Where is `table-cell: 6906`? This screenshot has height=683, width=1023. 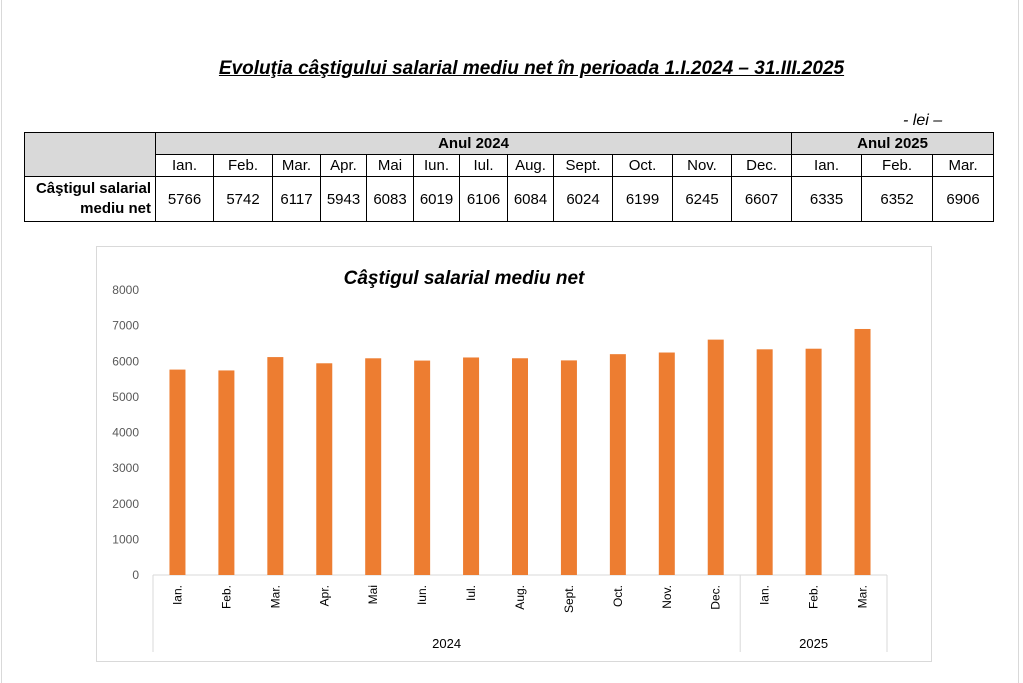
table-cell: 6906 is located at coordinates (963, 199).